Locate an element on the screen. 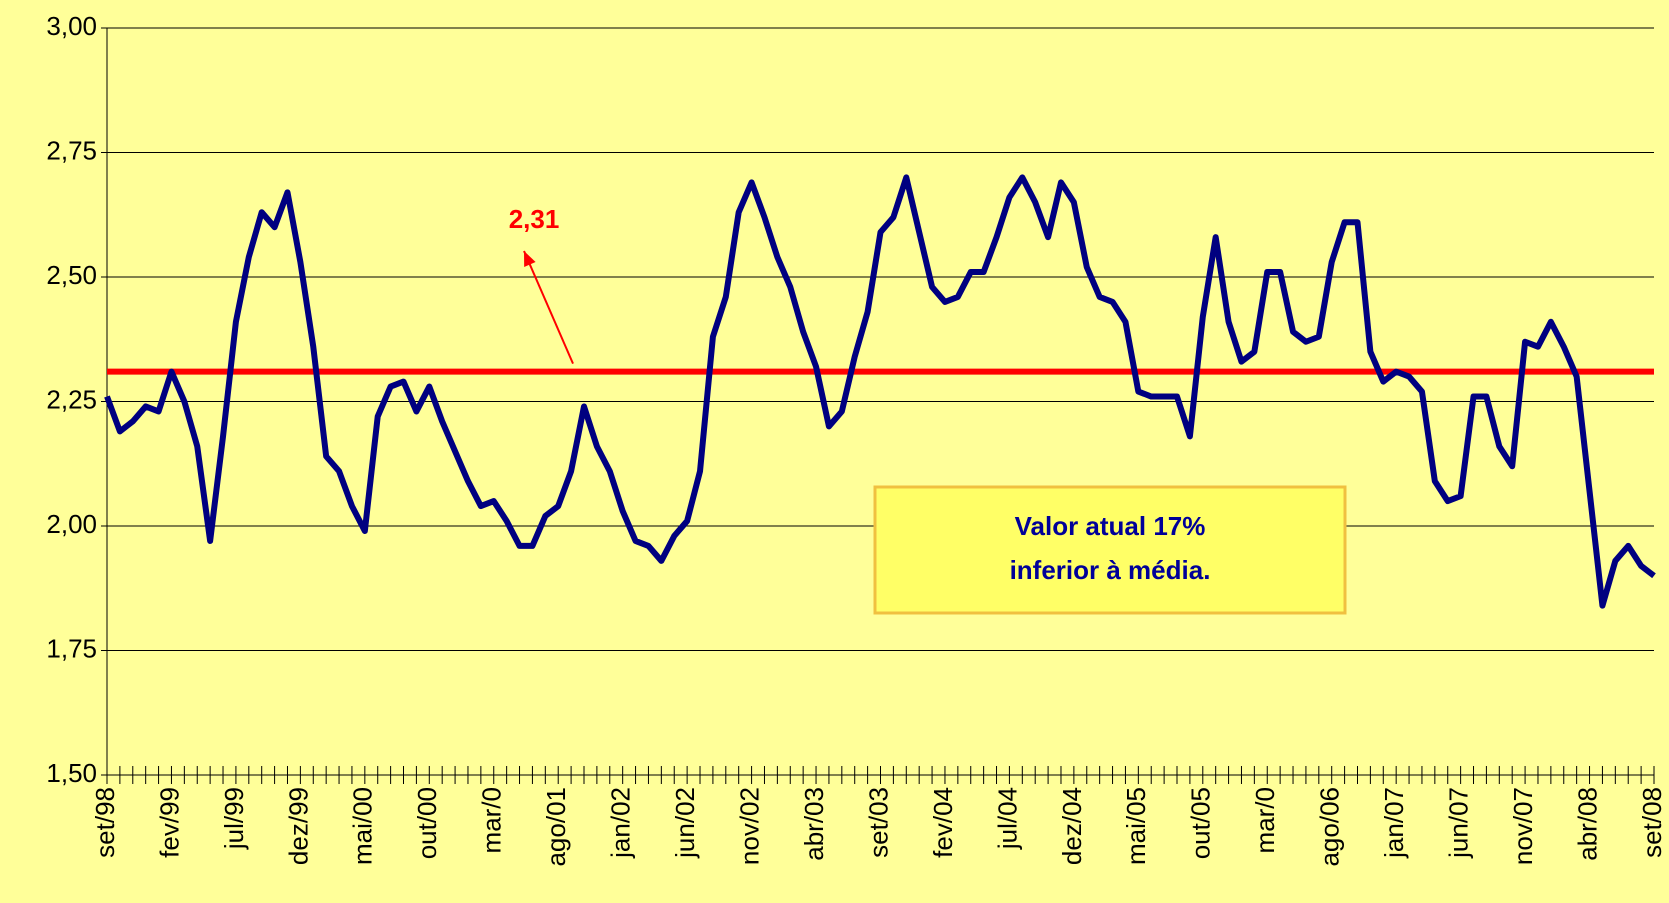  x-tick-label: mai/05 is located at coordinates (1136, 826).